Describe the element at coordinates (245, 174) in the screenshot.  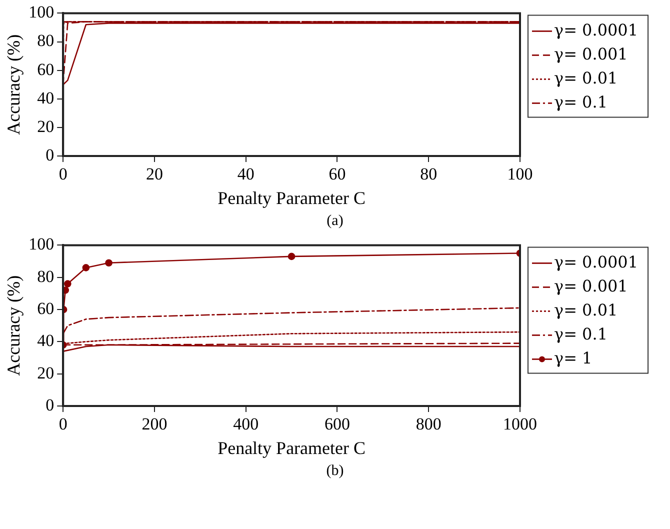
I see `x-tick-label: 40` at that location.